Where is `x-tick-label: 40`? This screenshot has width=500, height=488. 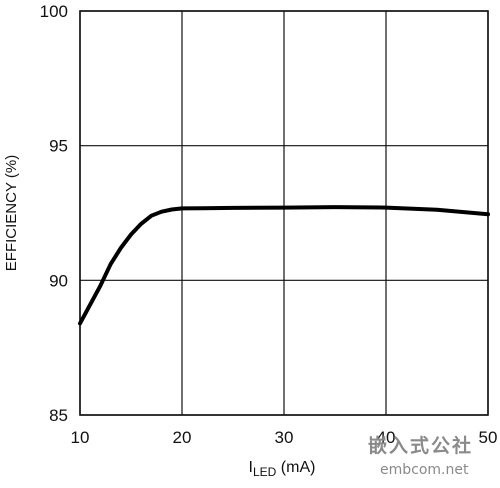
x-tick-label: 40 is located at coordinates (386, 437).